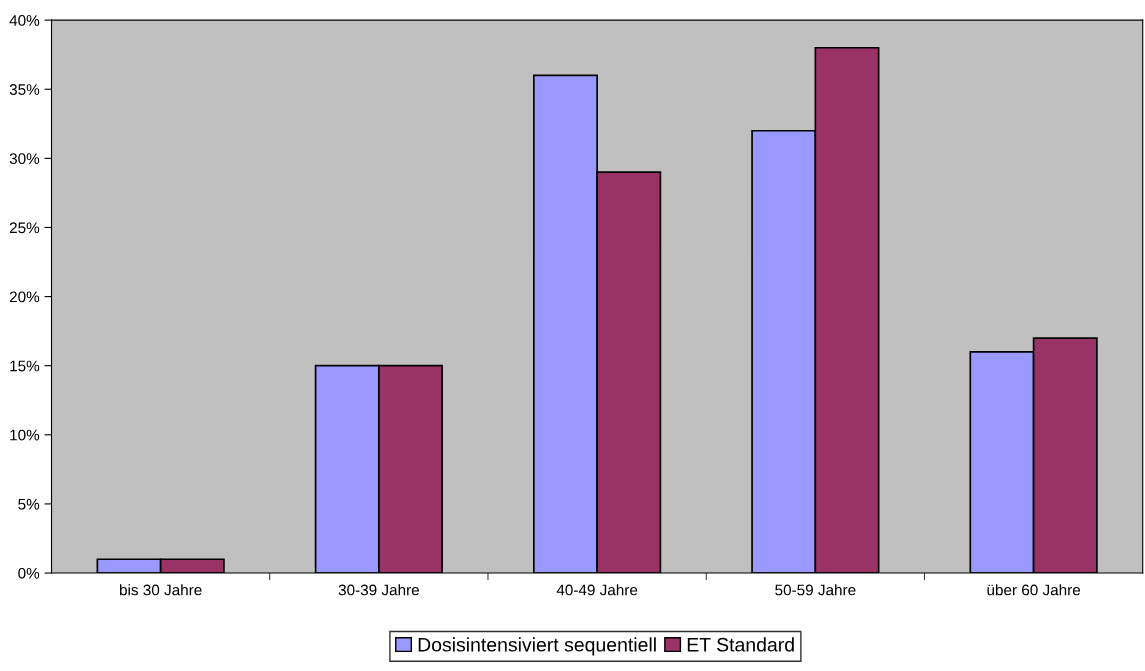 This screenshot has height=671, width=1145. Describe the element at coordinates (24, 297) in the screenshot. I see `y-tick-label: 20%` at that location.